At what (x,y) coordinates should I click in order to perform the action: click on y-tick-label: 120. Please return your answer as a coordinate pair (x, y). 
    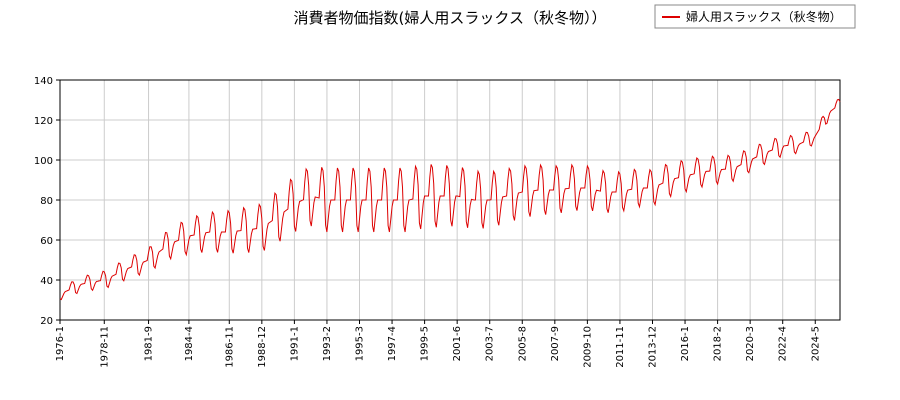
    Looking at the image, I should click on (43, 121).